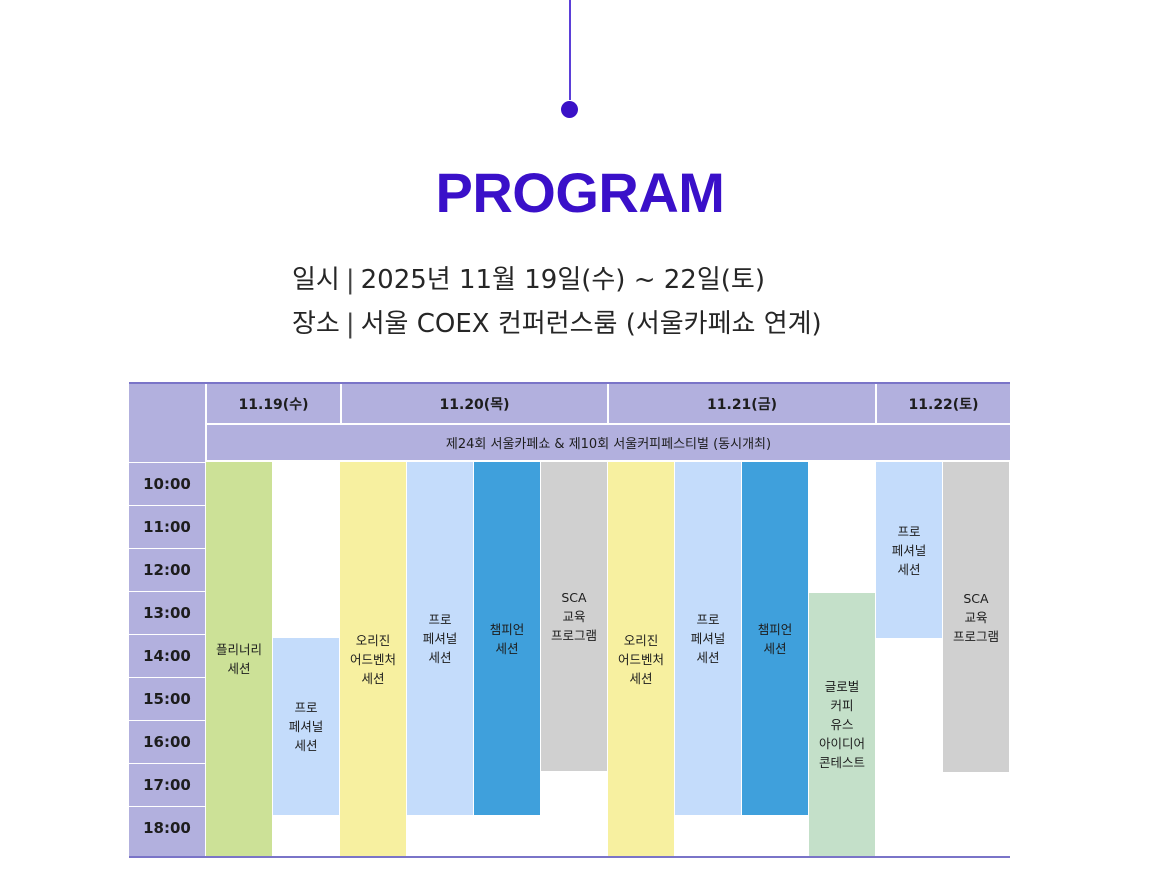  I want to click on decorative-line, so click(570, 50).